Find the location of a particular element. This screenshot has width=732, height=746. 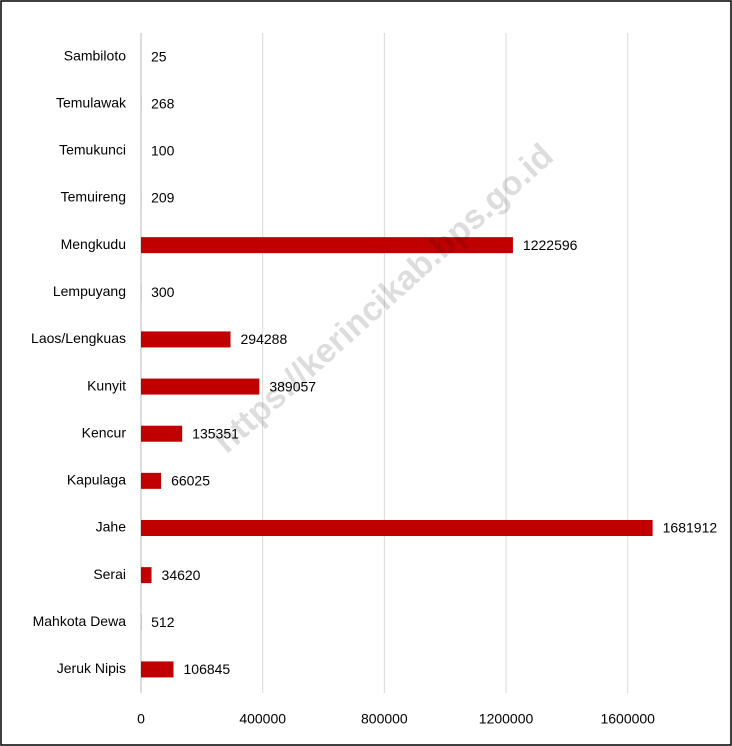

y-tick-label: Kapulaga is located at coordinates (96, 480).